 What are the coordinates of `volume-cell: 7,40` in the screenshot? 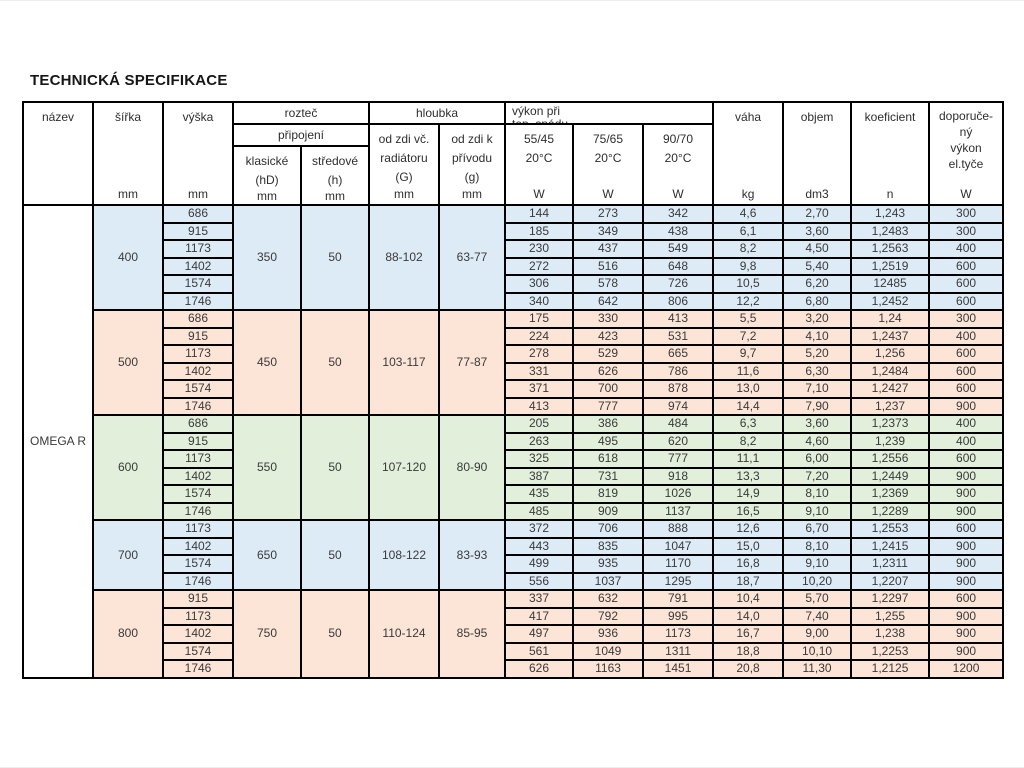 It's located at (817, 616).